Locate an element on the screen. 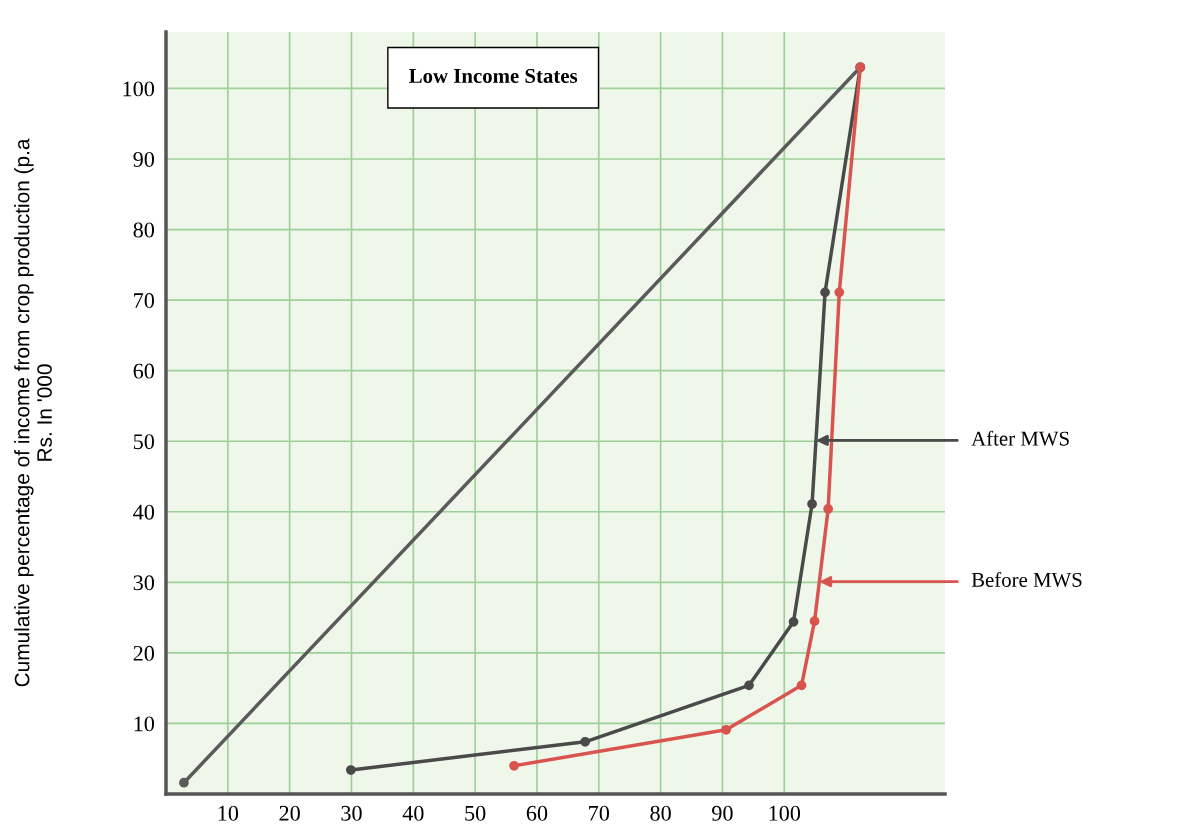  y-tick-label: 10 is located at coordinates (144, 724).